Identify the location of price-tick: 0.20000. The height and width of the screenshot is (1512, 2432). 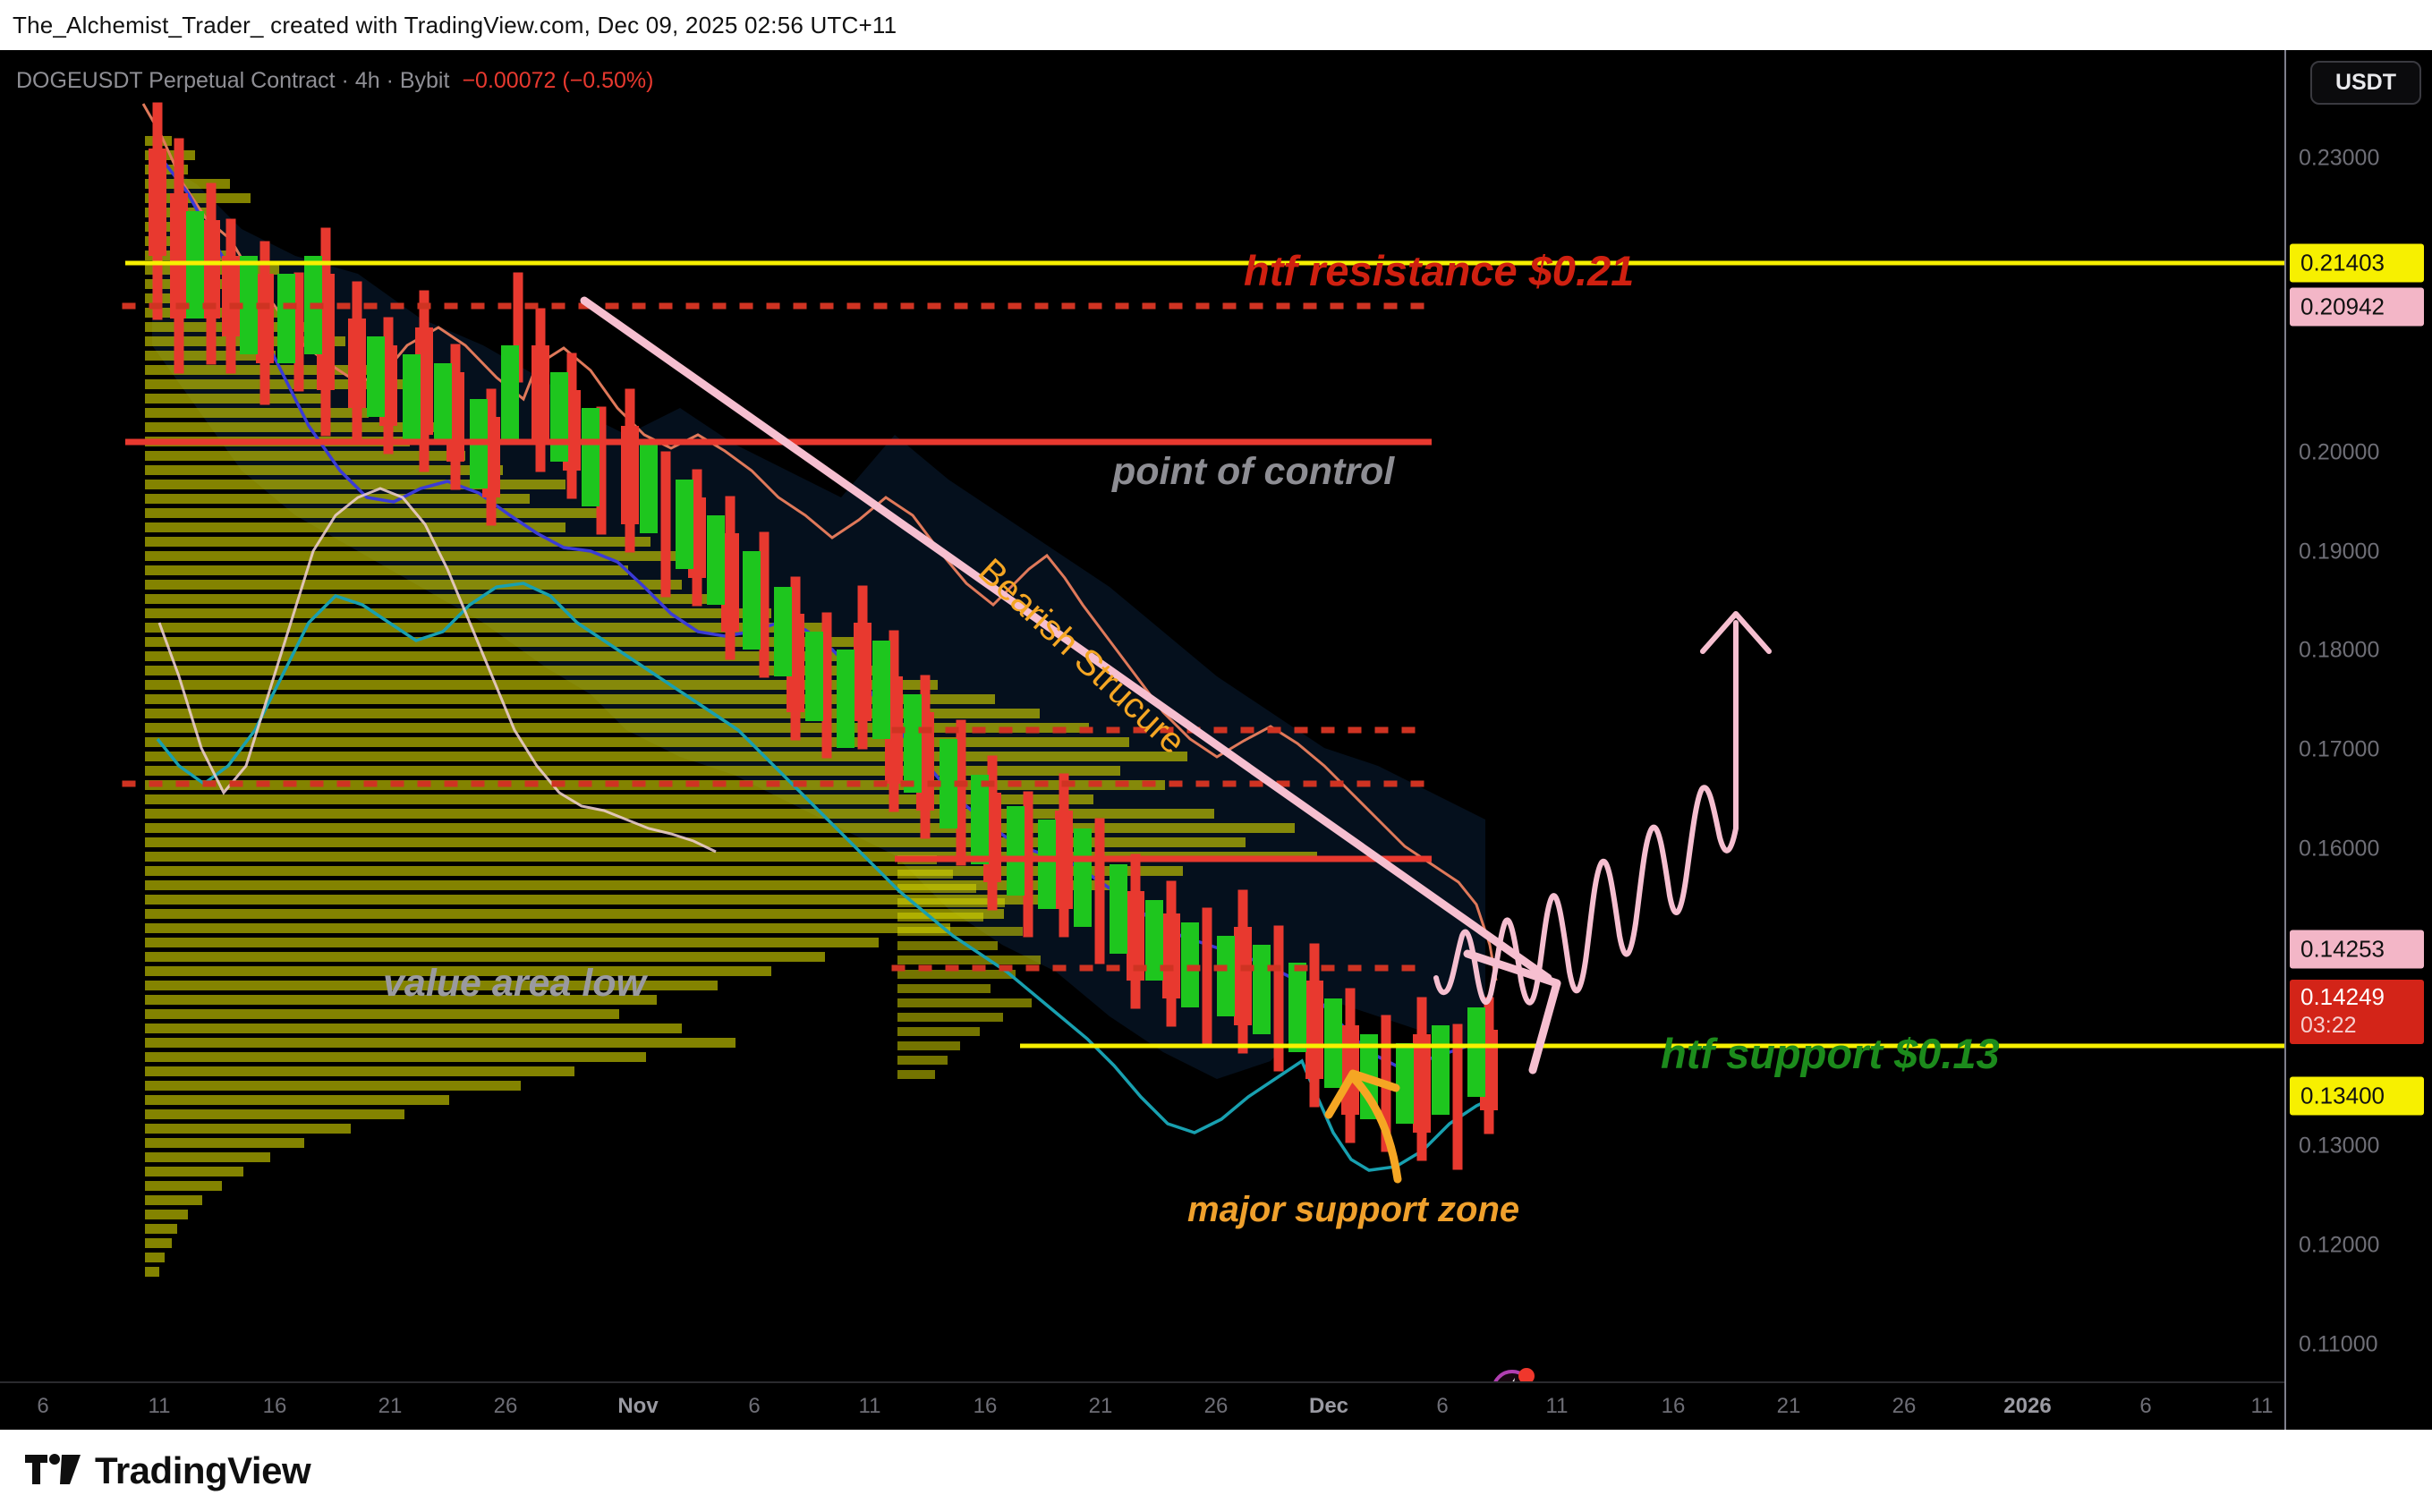
(2339, 452).